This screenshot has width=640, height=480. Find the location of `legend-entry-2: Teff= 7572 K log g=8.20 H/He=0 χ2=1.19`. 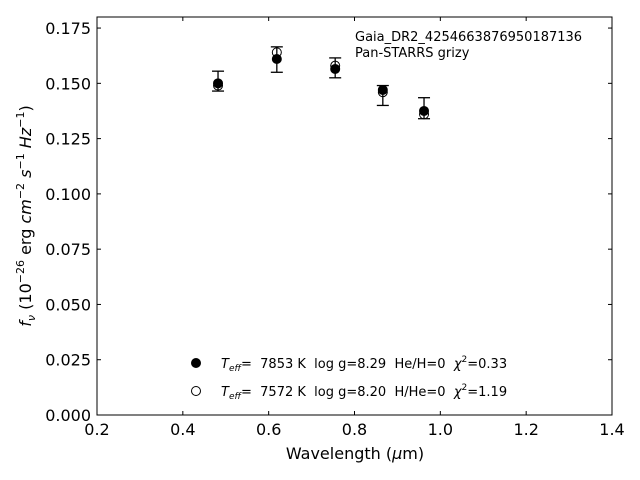

legend-entry-2: Teff= 7572 K log g=8.20 H/He=0 χ2=1.19 is located at coordinates (349, 392).